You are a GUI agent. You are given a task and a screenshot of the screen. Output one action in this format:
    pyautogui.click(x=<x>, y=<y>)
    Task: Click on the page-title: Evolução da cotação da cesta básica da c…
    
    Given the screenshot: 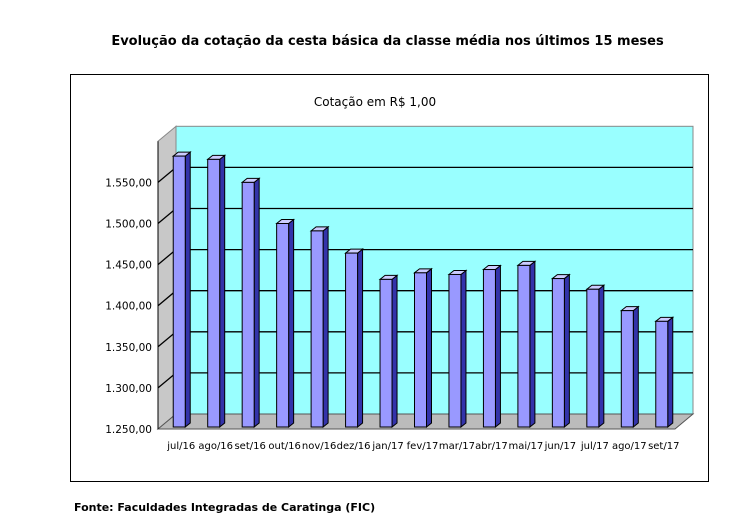 What is the action you would take?
    pyautogui.click(x=387, y=41)
    